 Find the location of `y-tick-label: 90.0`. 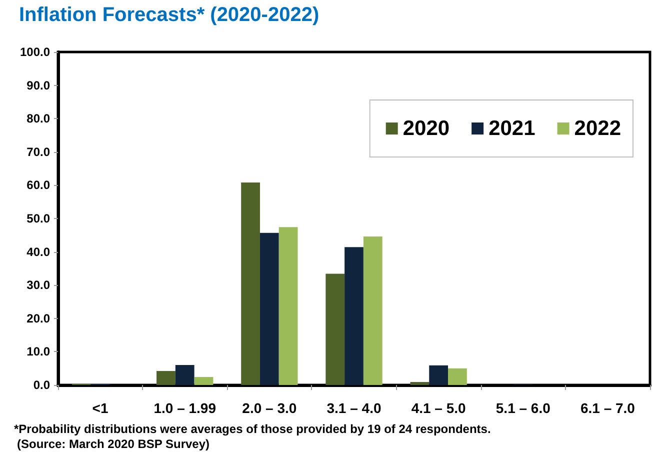

y-tick-label: 90.0 is located at coordinates (38, 85).